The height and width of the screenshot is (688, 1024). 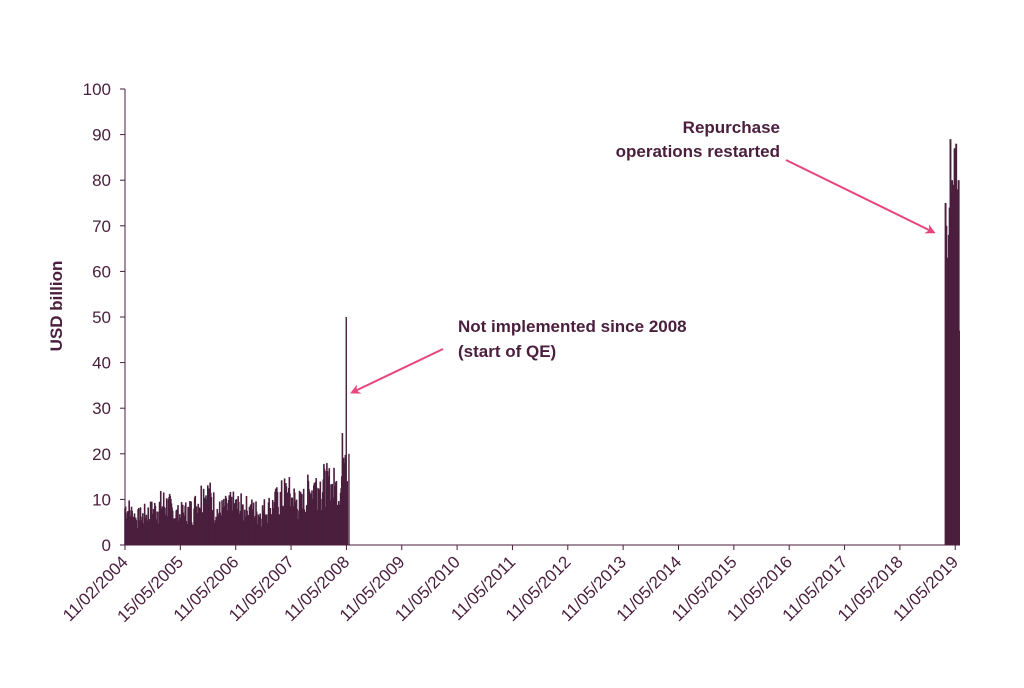 What do you see at coordinates (101, 454) in the screenshot?
I see `y-tick-label: 20` at bounding box center [101, 454].